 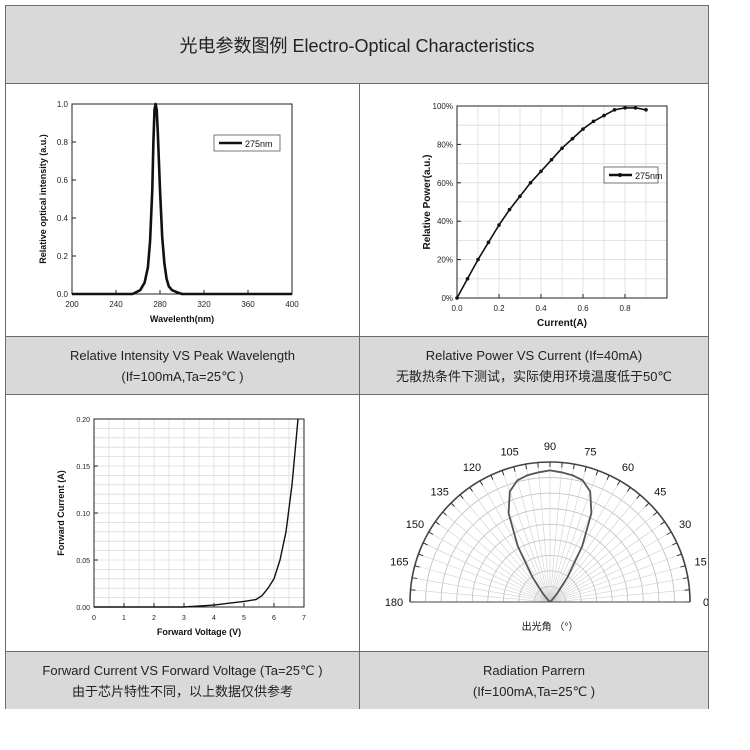 I want to click on x-tick-label: 6, so click(x=274, y=618).